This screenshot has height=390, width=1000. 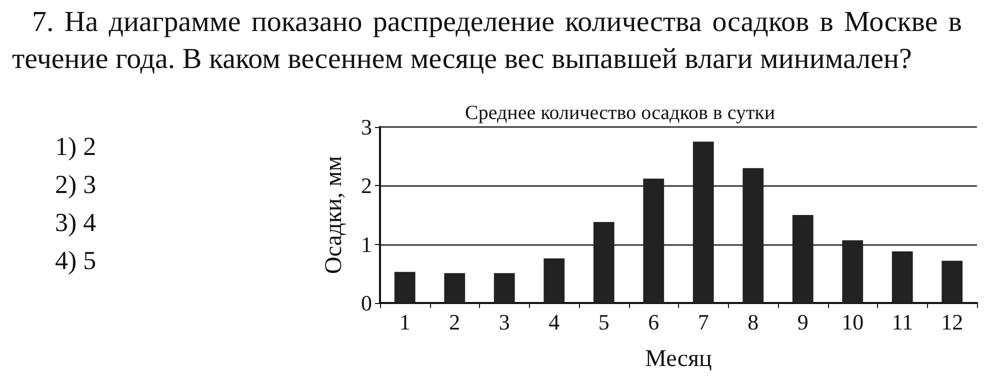 What do you see at coordinates (75, 223) in the screenshot?
I see `text: 3) 4` at bounding box center [75, 223].